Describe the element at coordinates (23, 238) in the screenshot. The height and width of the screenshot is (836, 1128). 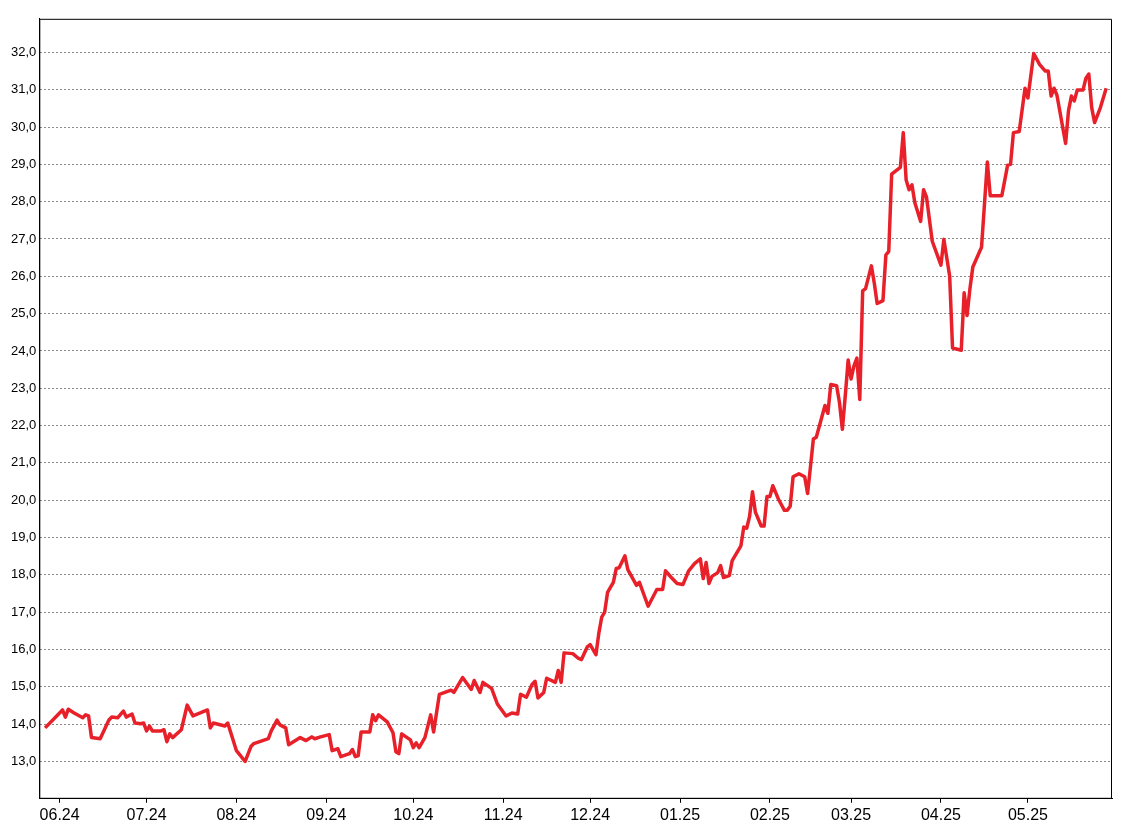
I see `y-tick-label: 27,0` at that location.